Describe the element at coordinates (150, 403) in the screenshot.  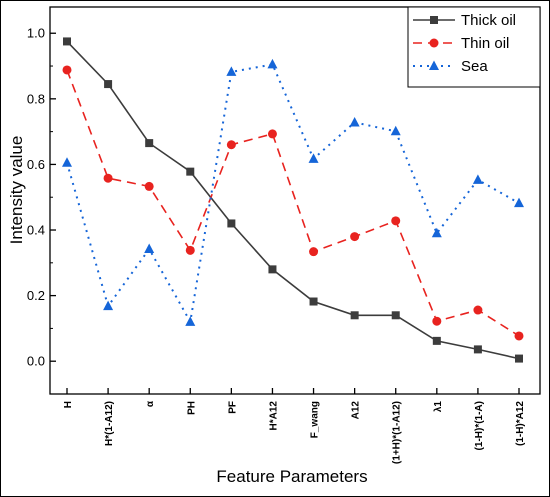
I see `x-tick-label: α` at that location.